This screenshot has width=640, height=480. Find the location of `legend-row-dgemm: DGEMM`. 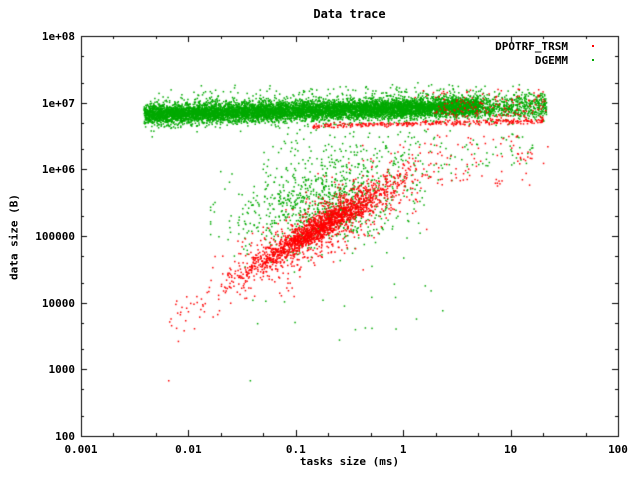

legend-row-dgemm: DGEMM is located at coordinates (545, 60).